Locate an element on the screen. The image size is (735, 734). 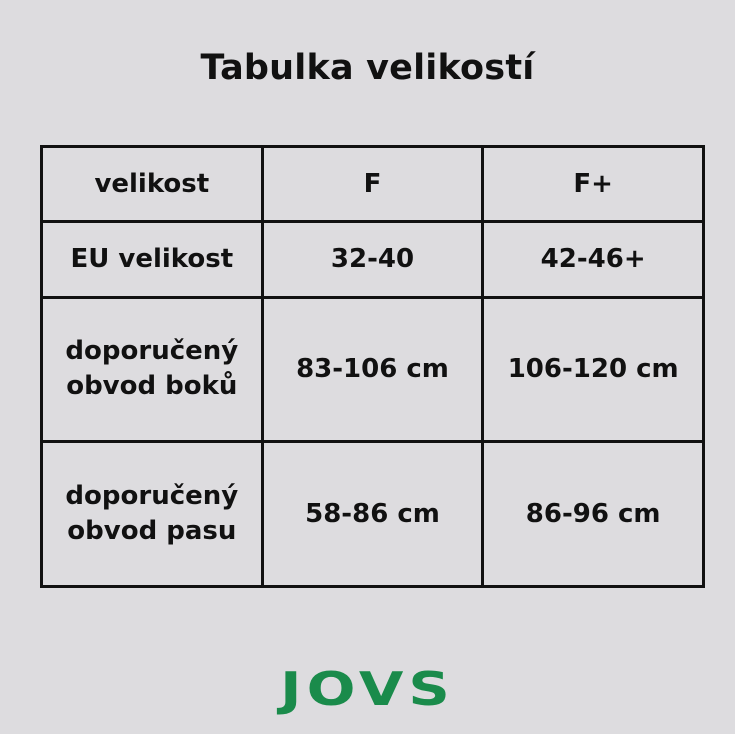
table-cell: F+ is located at coordinates (593, 184).